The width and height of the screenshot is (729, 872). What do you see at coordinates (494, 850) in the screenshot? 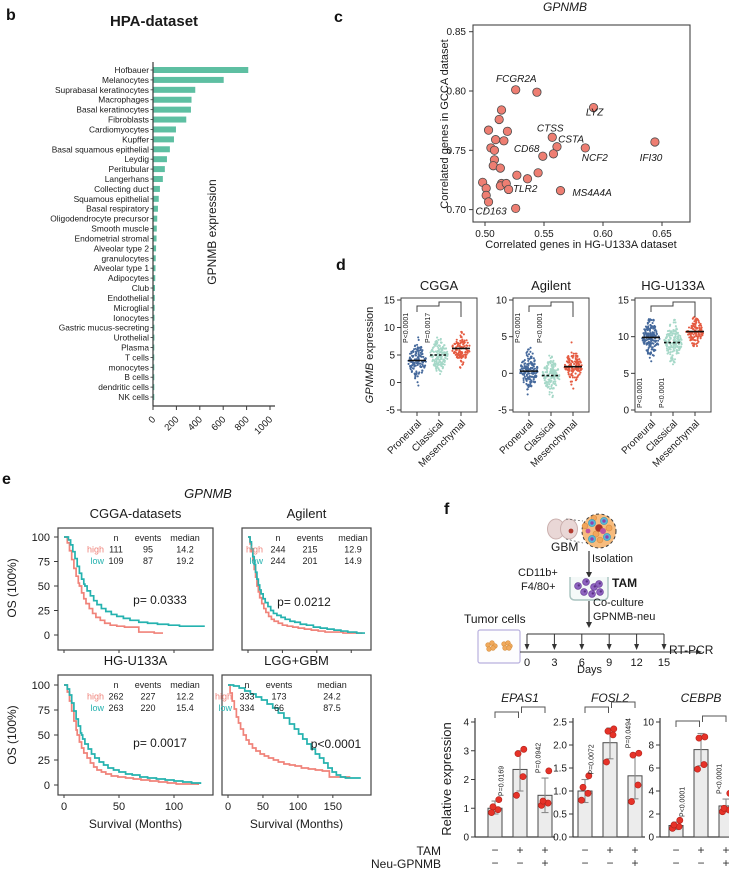
I see `condition-sign: −` at bounding box center [494, 850].